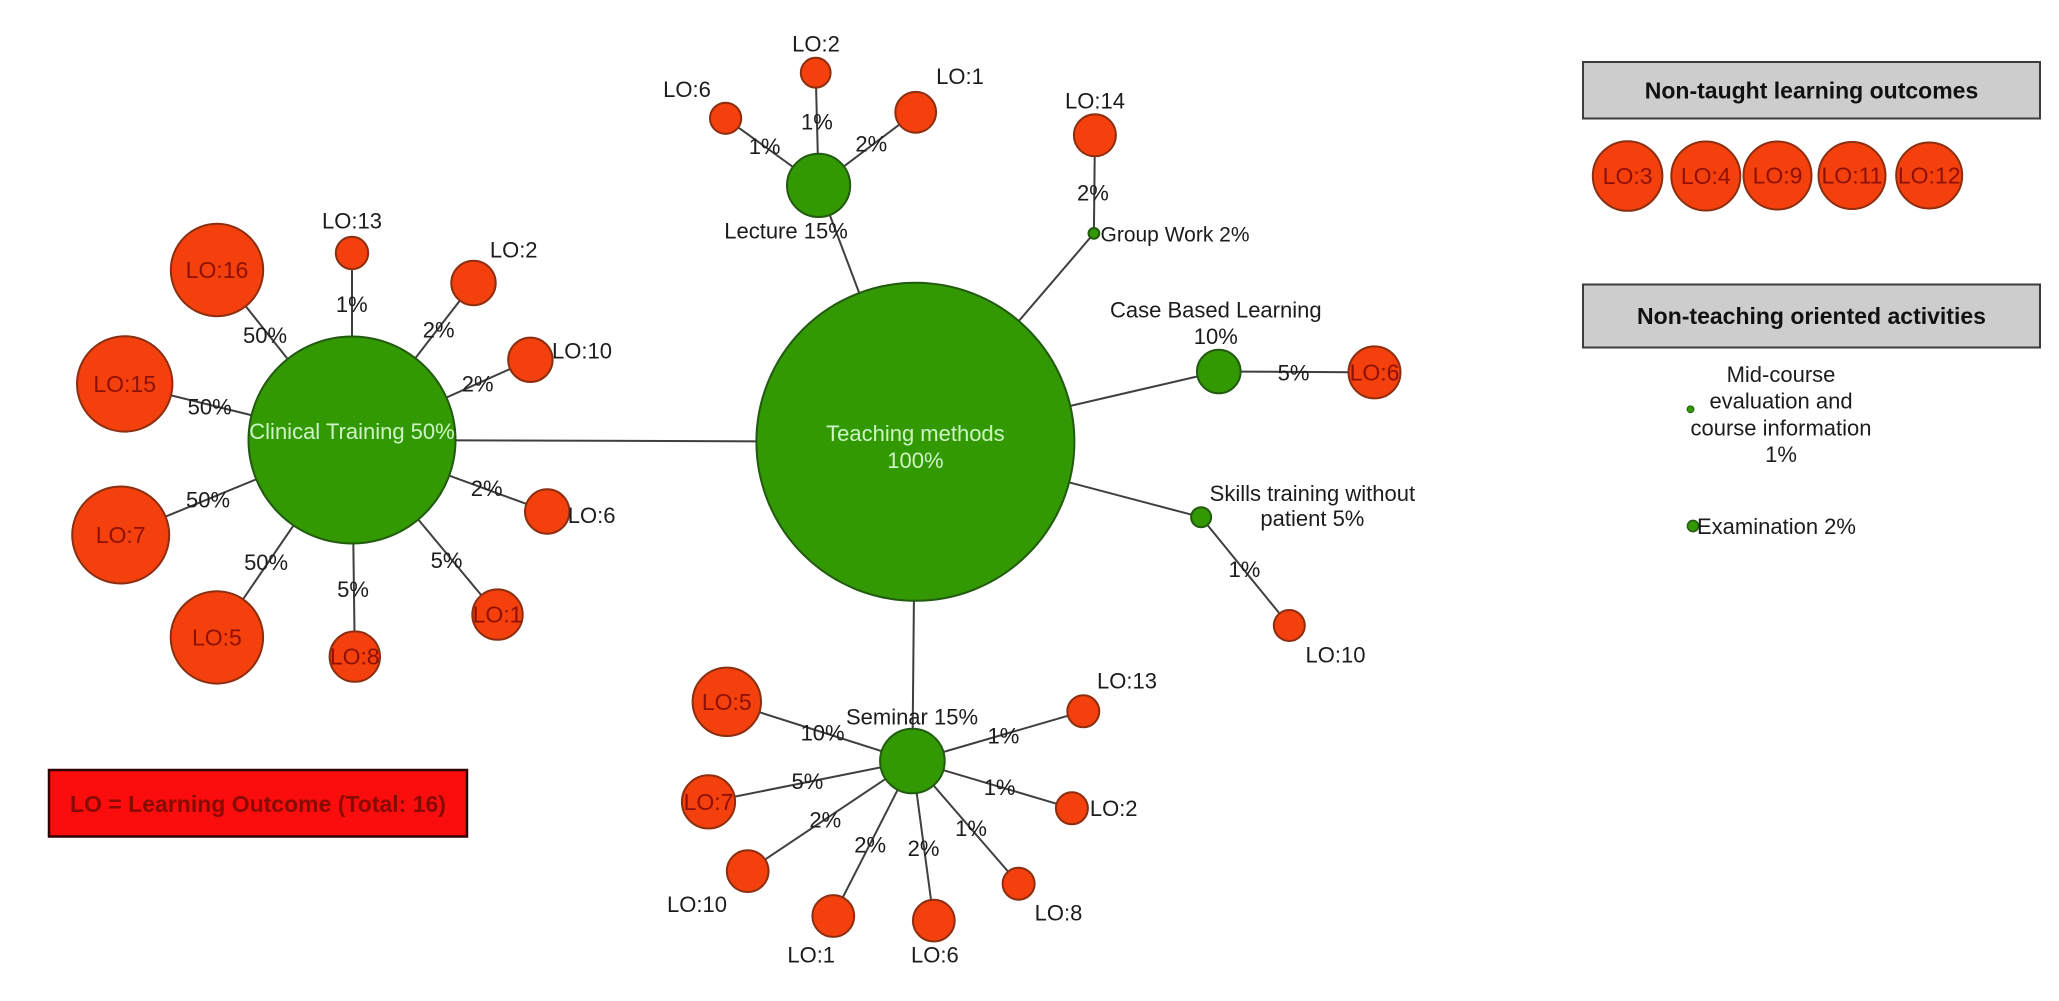  What do you see at coordinates (1781, 374) in the screenshot?
I see `svg-text: Mid-course` at bounding box center [1781, 374].